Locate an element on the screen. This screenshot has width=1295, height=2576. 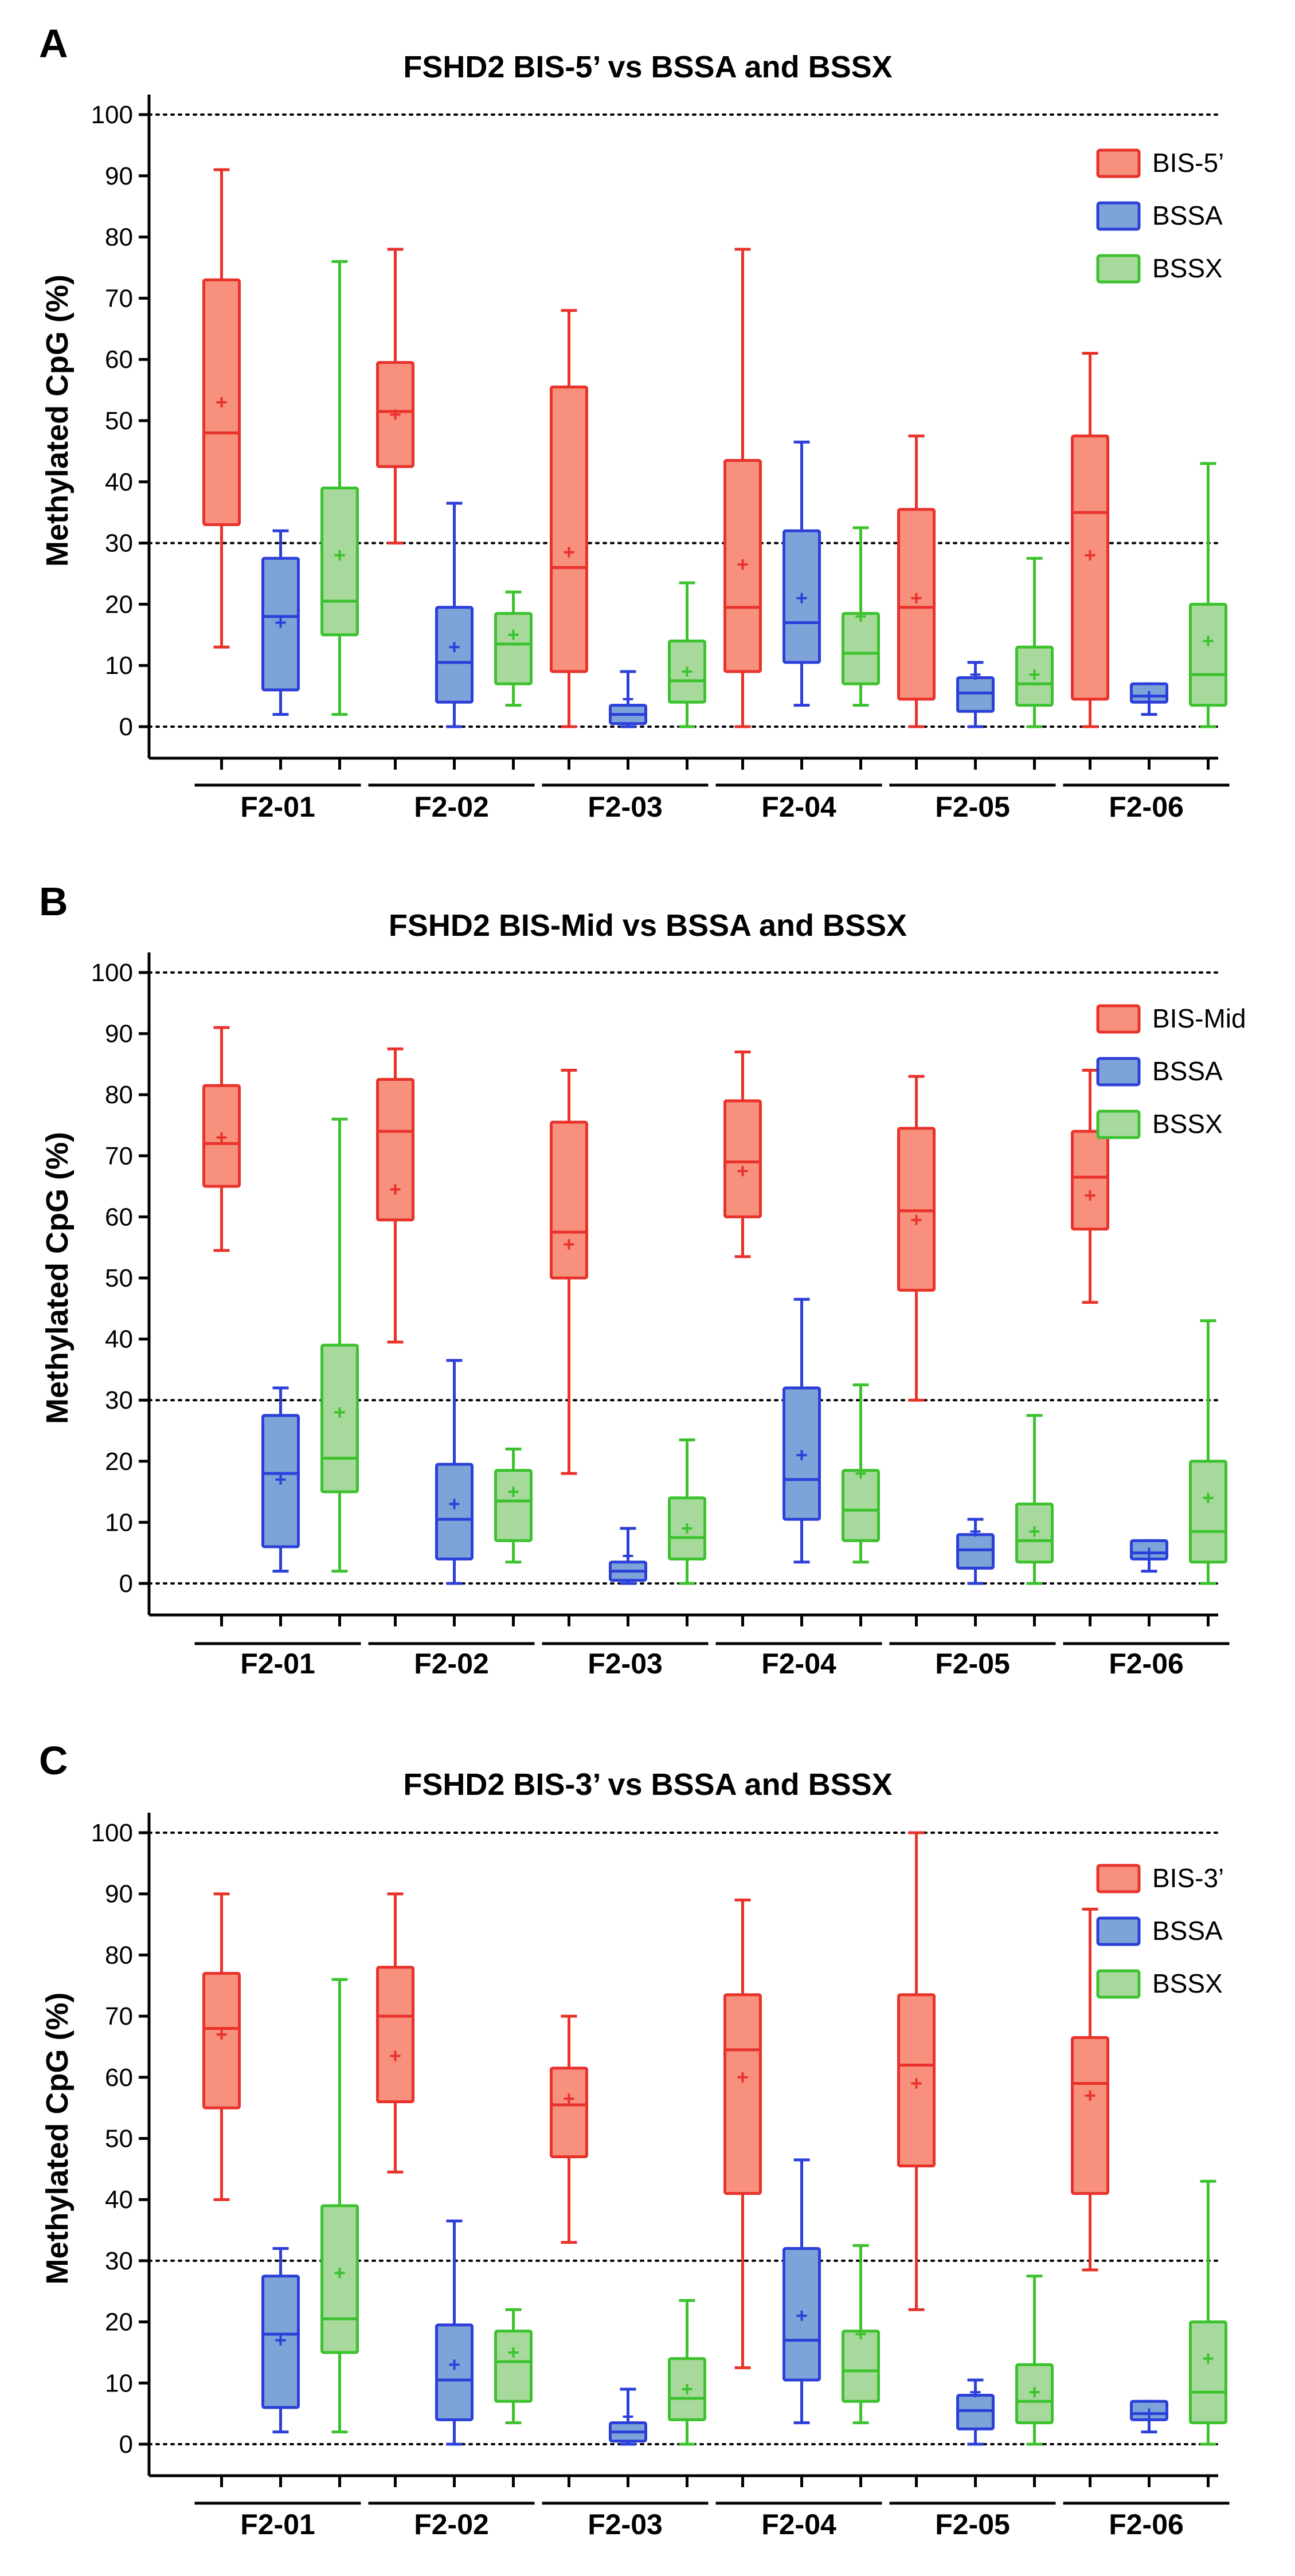
box-bis-3--f2-05 is located at coordinates (916, 2071).